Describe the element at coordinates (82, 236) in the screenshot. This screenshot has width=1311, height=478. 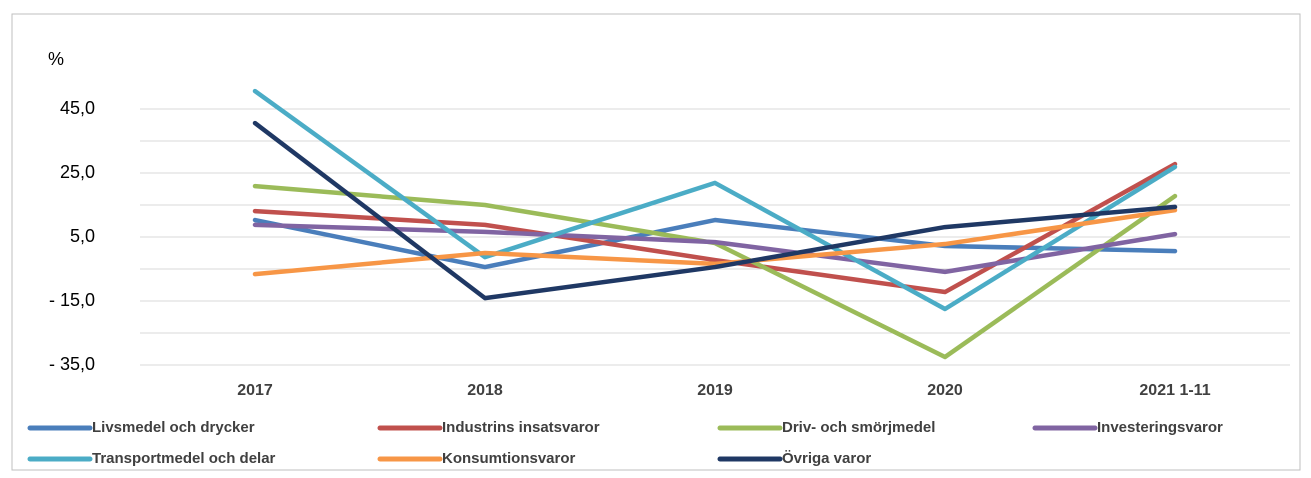
I see `y-tick-label: 5,0` at that location.